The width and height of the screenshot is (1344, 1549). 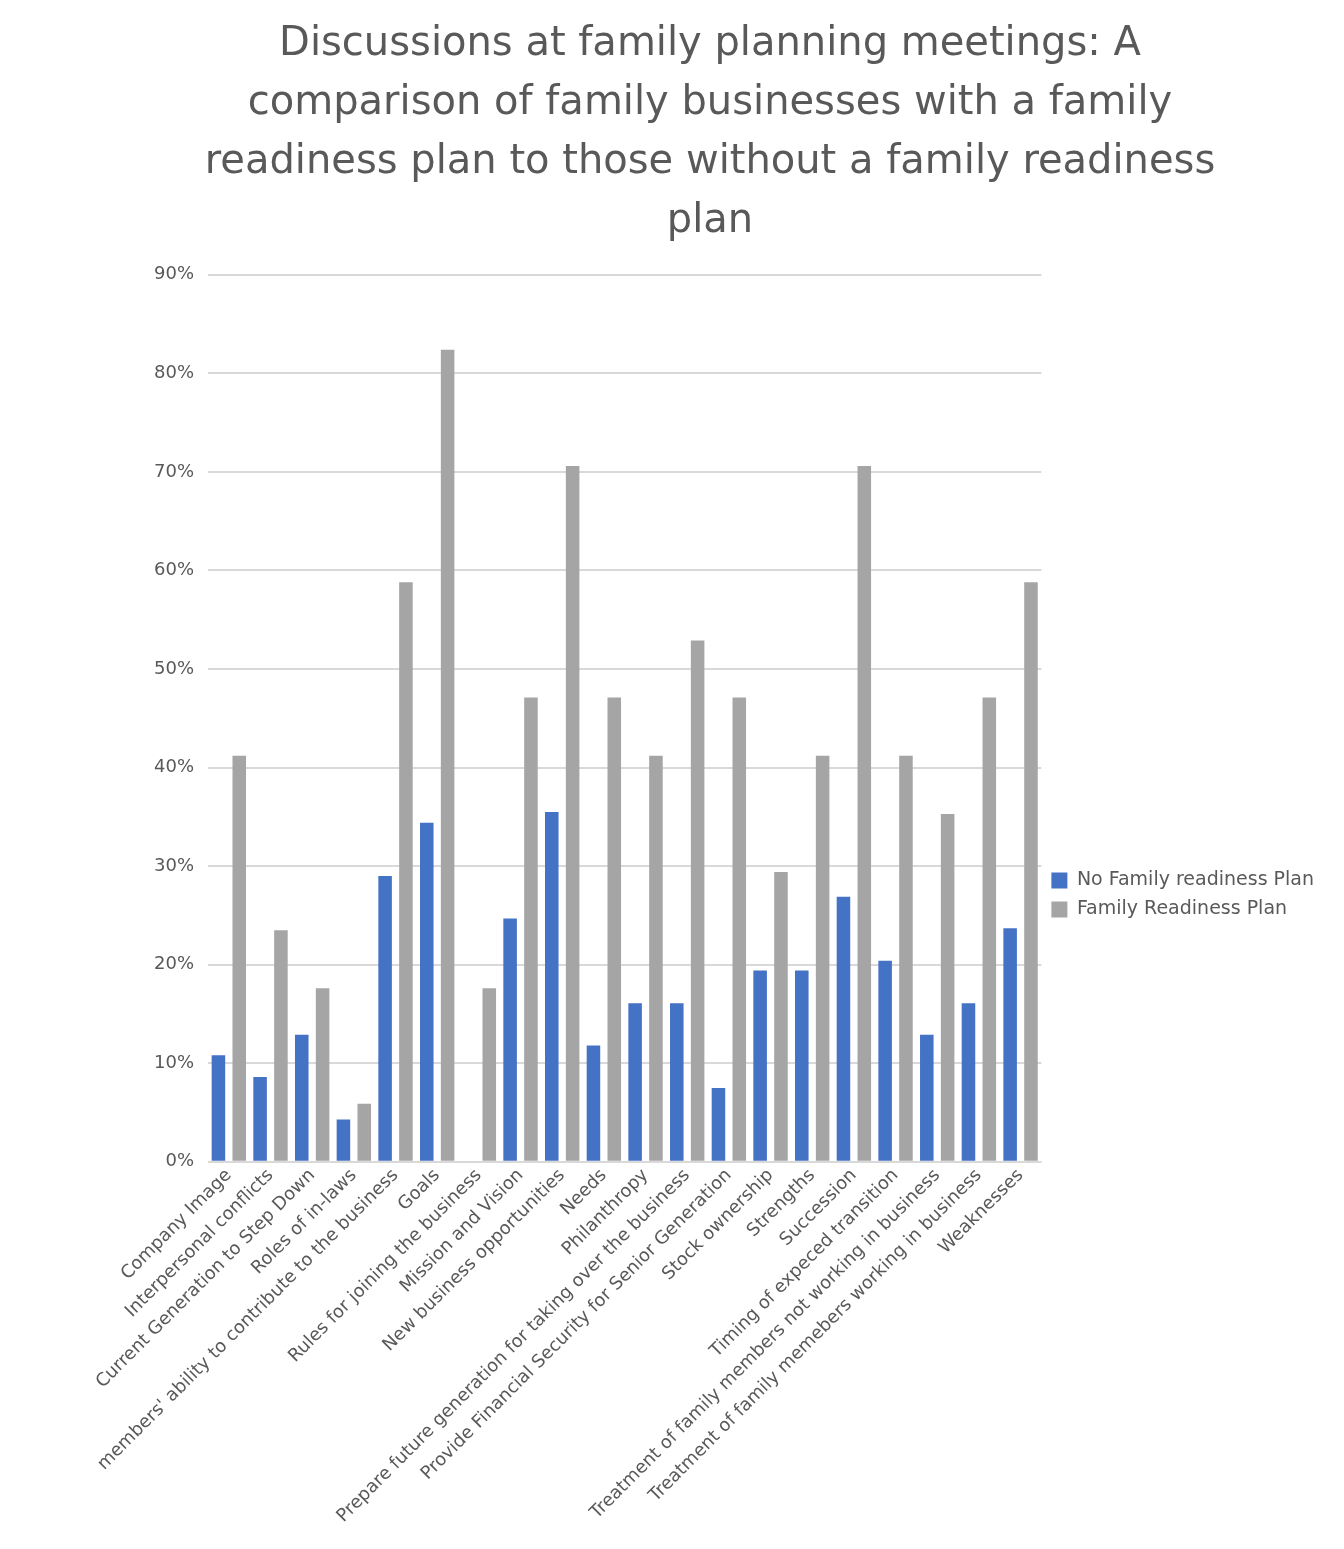 I want to click on legend-label: Family Readiness Plan, so click(x=1182, y=907).